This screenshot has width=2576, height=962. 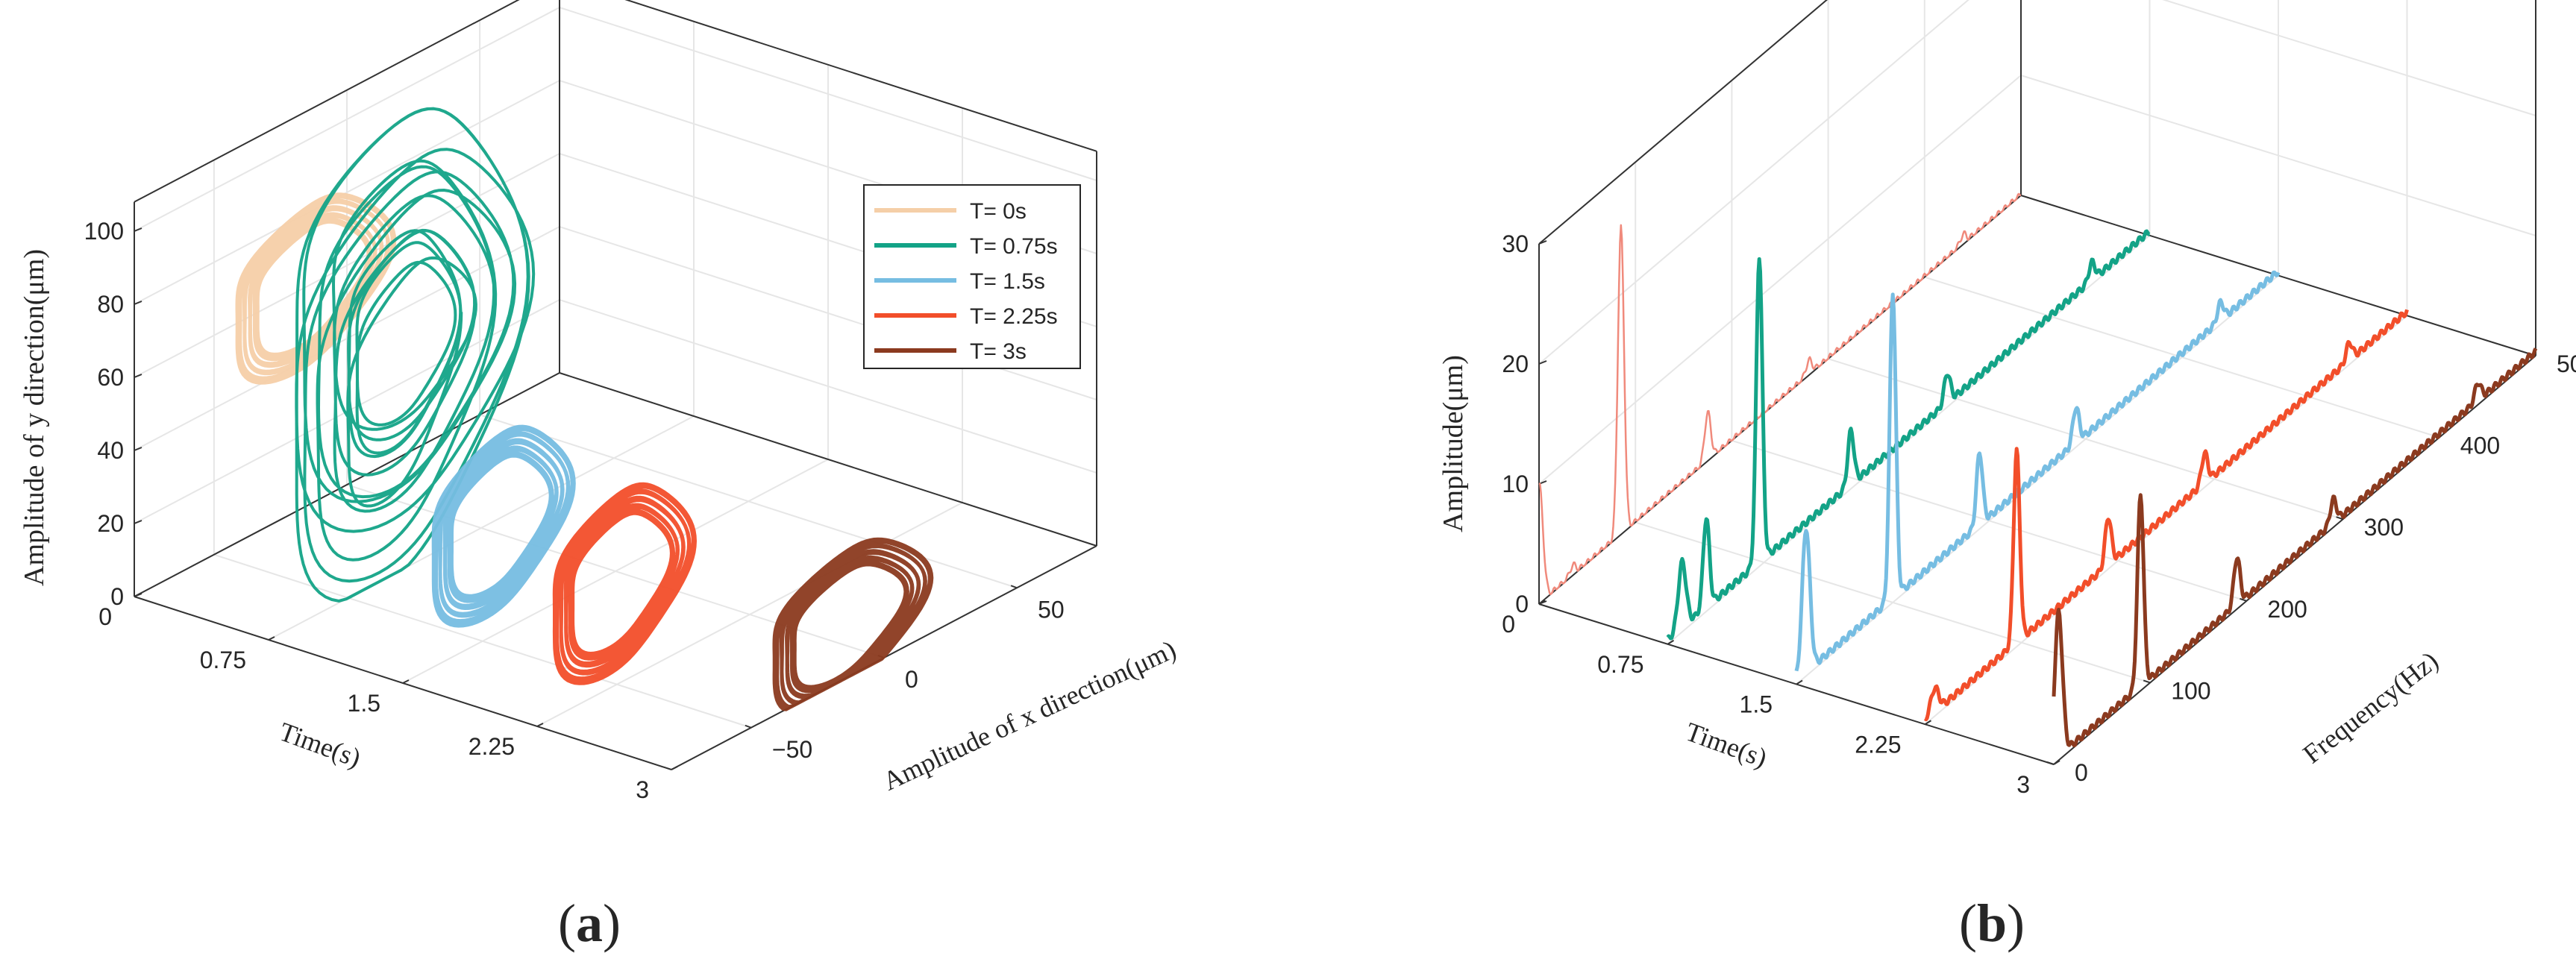 I want to click on x-axis-label: Amplitude of x direction(μm), so click(x=1029, y=715).